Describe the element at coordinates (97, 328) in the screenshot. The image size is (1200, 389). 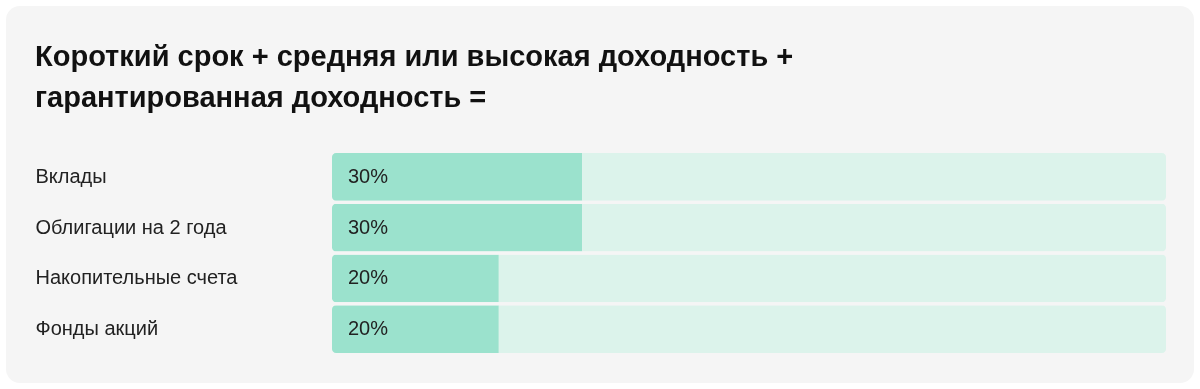
I see `y-tick-label: Фонды акций` at that location.